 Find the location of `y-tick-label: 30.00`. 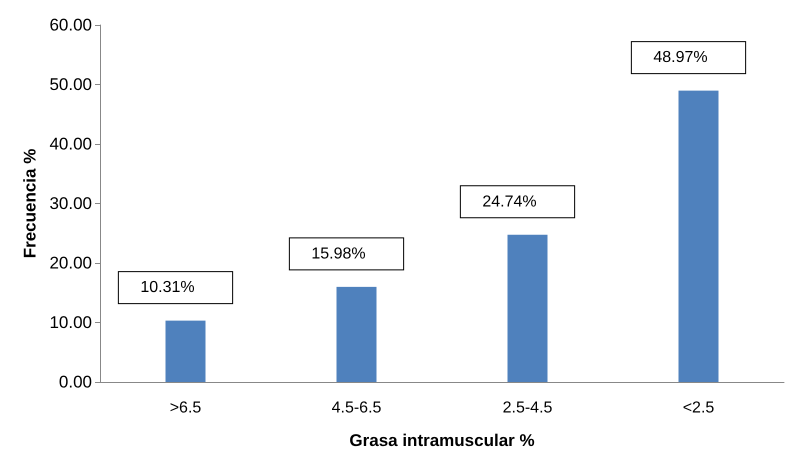

y-tick-label: 30.00 is located at coordinates (70, 203).